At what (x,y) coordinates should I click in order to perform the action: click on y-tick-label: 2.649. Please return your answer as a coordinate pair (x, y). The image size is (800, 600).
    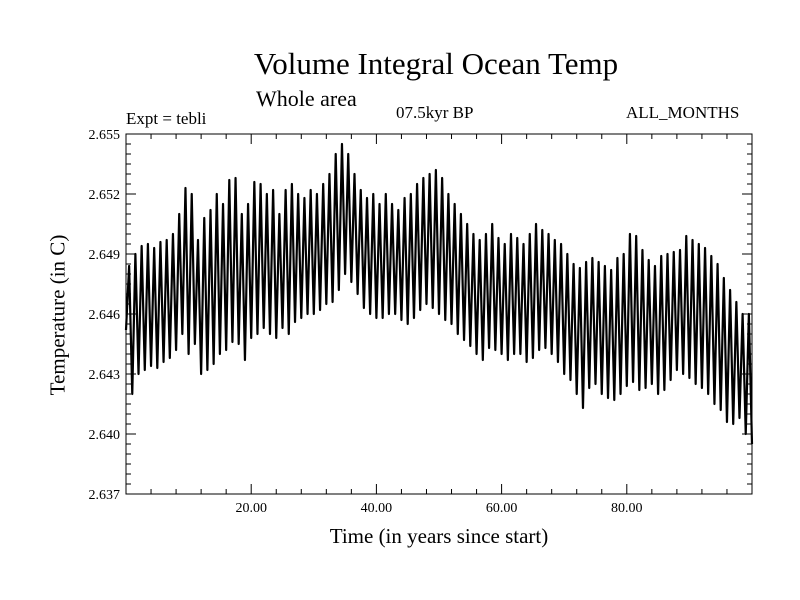
    Looking at the image, I should click on (105, 255).